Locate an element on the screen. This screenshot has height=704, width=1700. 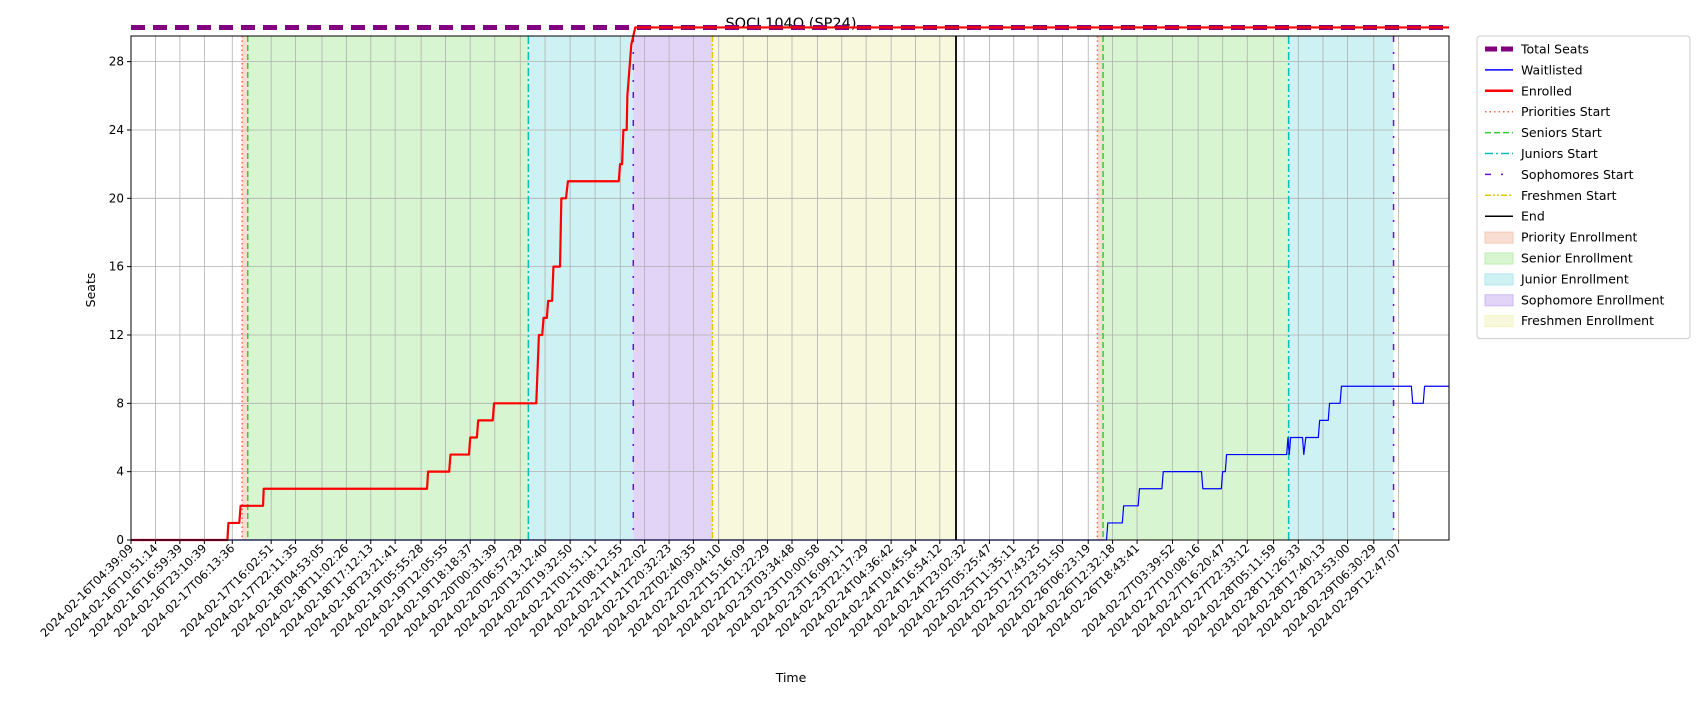
legend-label-seniors_start: Seniors Start is located at coordinates (1561, 132).